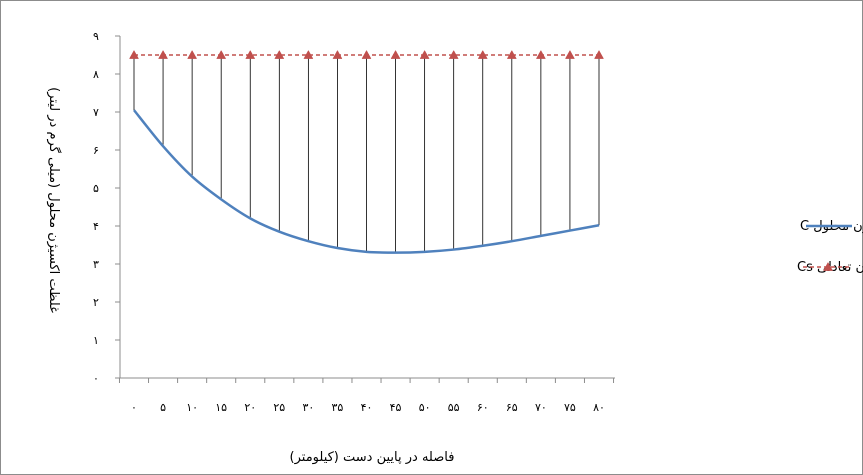  Describe the element at coordinates (192, 407) in the screenshot. I see `x-tick-label: ۱۰` at that location.